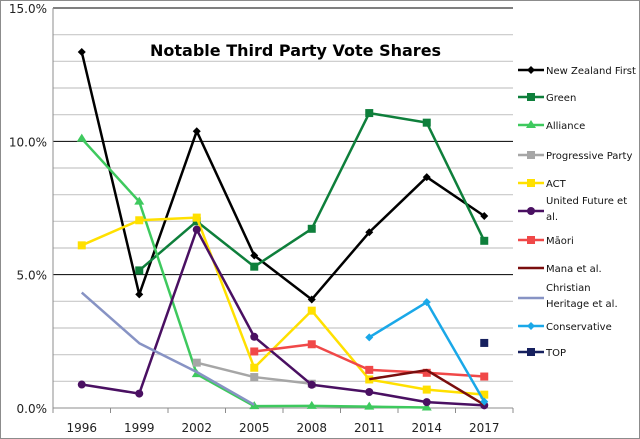 This screenshot has width=640, height=439. Describe the element at coordinates (589, 156) in the screenshot. I see `legend-label: Progressive Party` at that location.